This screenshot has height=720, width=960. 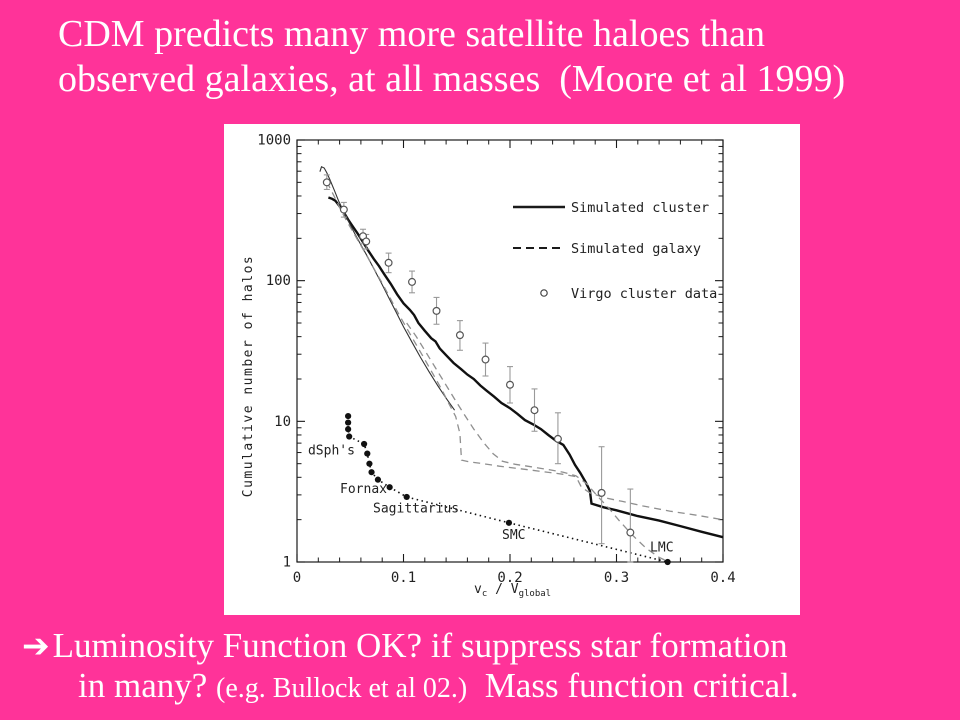 I want to click on conclusion-line-2-tail: Mass function critical., so click(x=633, y=685).